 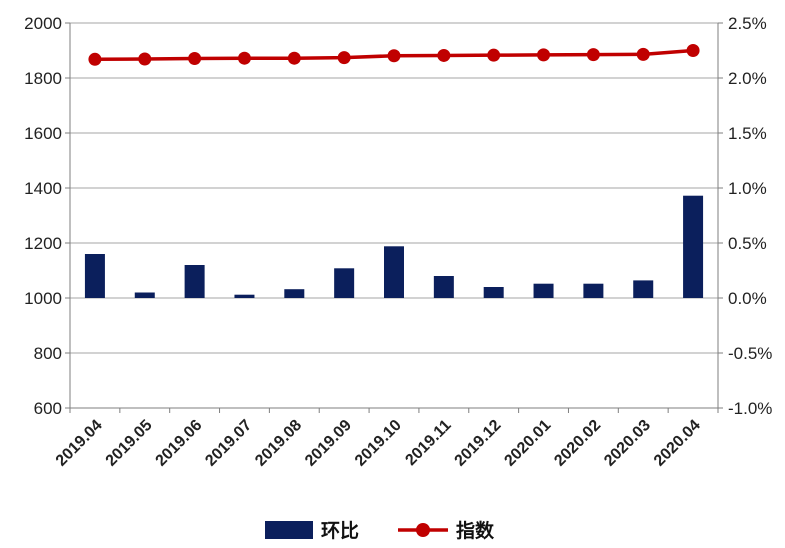 What do you see at coordinates (43, 78) in the screenshot?
I see `left-axis-tick-label: 1800` at bounding box center [43, 78].